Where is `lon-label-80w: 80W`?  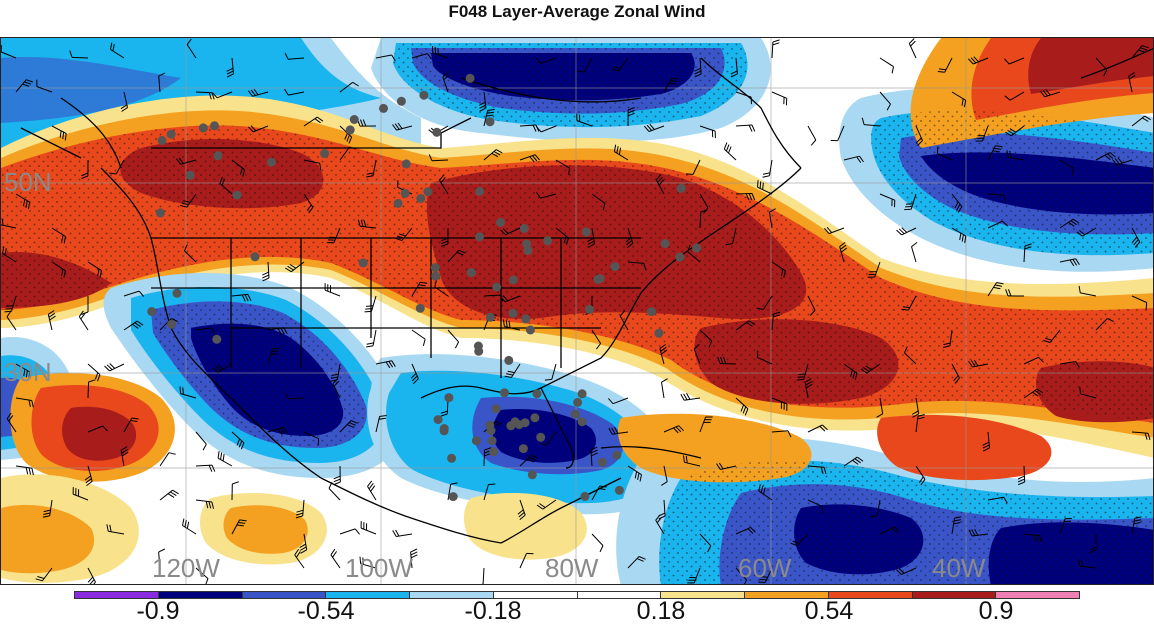 lon-label-80w: 80W is located at coordinates (571, 568).